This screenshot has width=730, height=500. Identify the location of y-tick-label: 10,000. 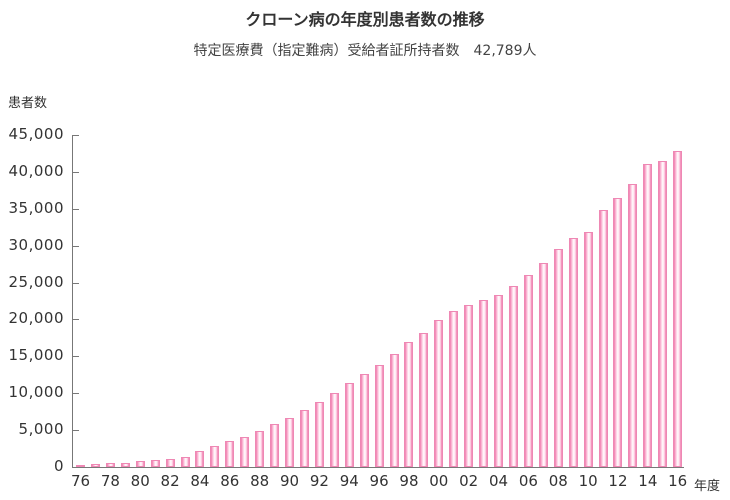
(36, 392).